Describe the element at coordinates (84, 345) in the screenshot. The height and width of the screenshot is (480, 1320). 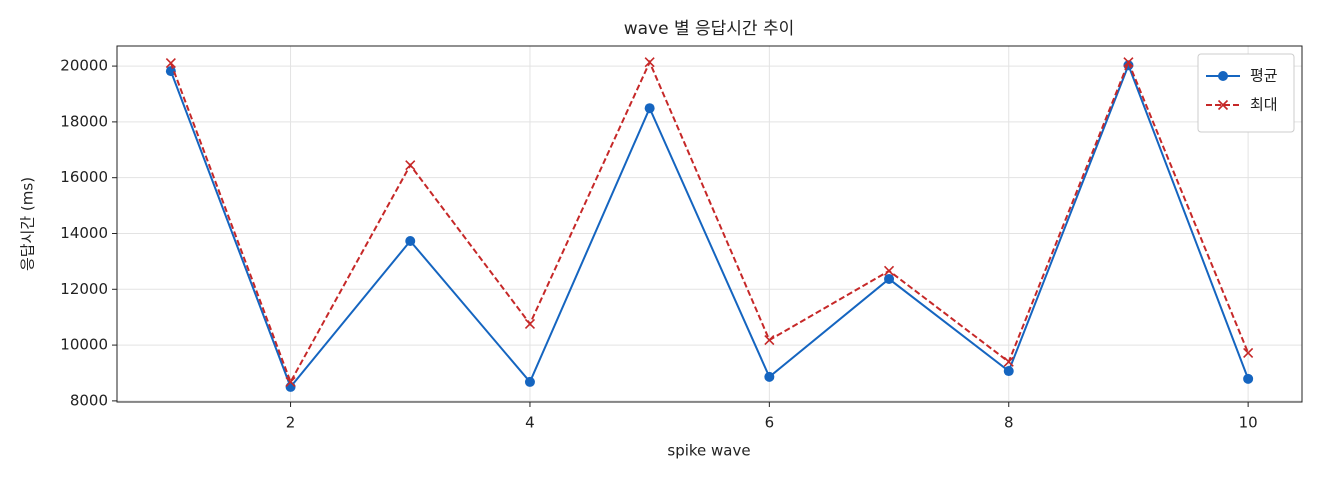
I see `y-tick-label: 10000` at that location.